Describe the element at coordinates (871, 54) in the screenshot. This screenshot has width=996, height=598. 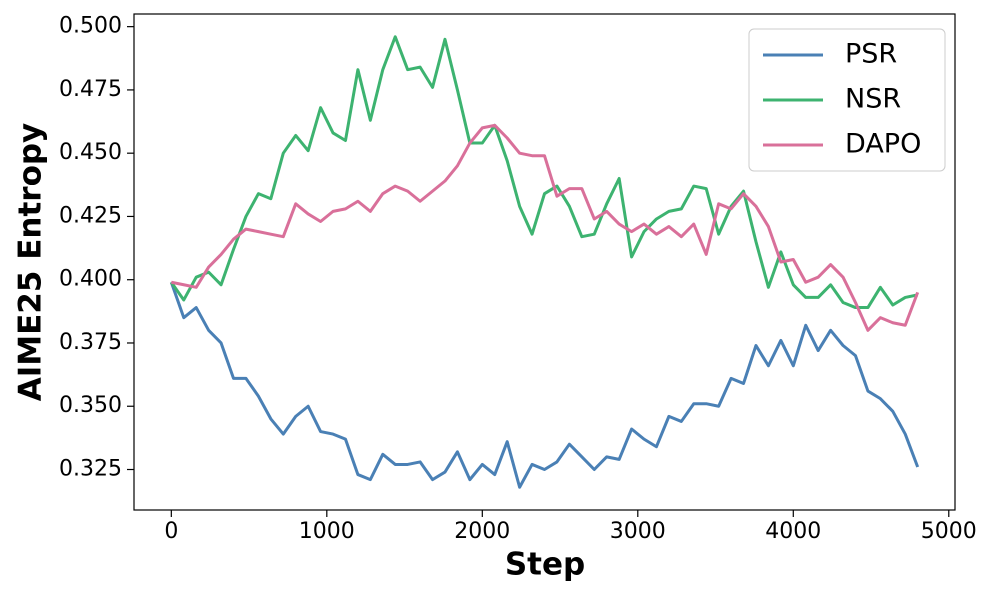
I see `legend-label: PSR` at that location.